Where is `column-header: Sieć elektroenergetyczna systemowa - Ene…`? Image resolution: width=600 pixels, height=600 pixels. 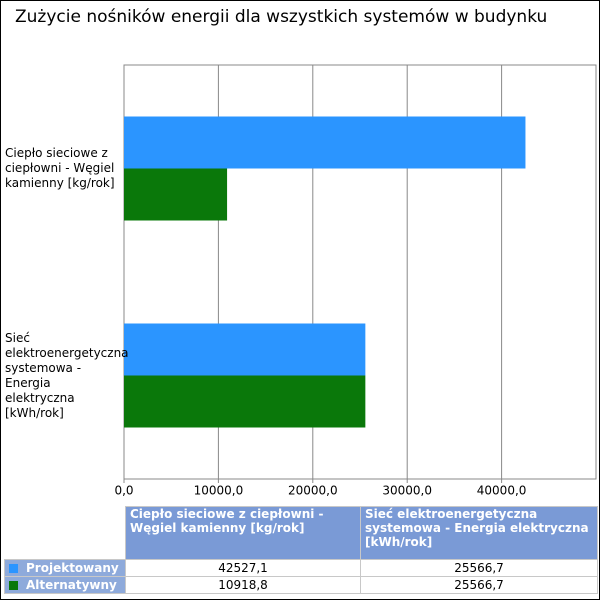
column-header: Sieć elektroenergetyczna systemowa - Ene… is located at coordinates (479, 533).